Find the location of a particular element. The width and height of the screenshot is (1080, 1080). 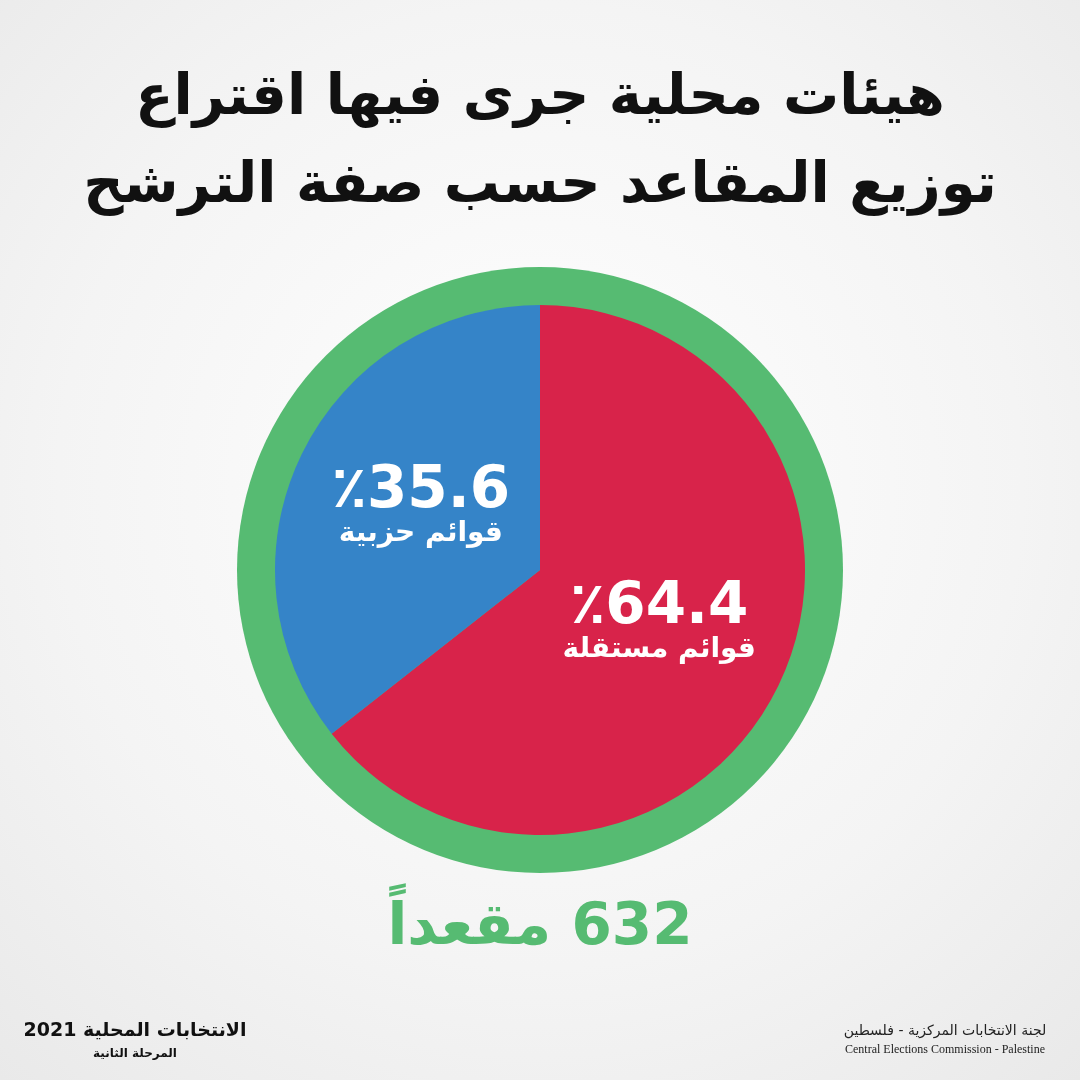

chart-title: هيئات محلية جرى فيها اقتراع is located at coordinates (540, 94).